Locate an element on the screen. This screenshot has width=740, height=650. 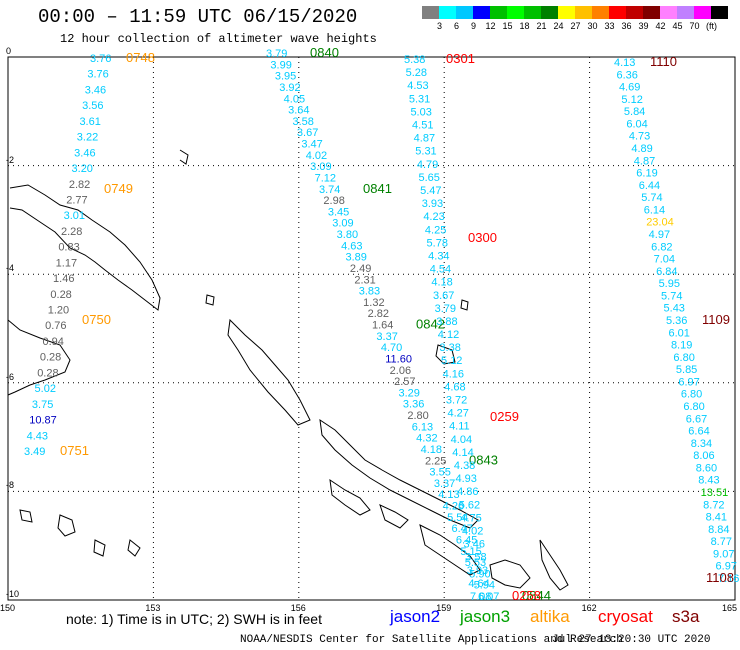
wave-height-value: 6.01 is located at coordinates (678, 333).